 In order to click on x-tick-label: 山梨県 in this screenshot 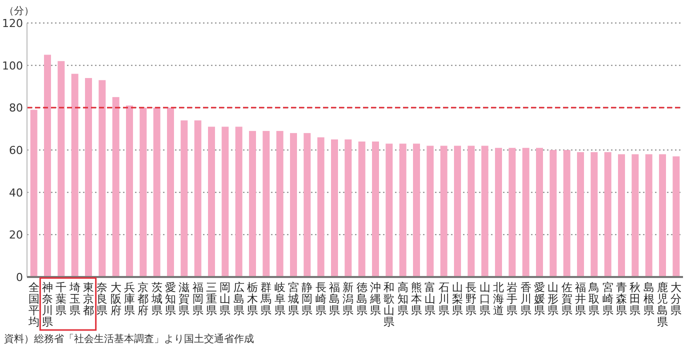, I will do `click(457, 299)`.